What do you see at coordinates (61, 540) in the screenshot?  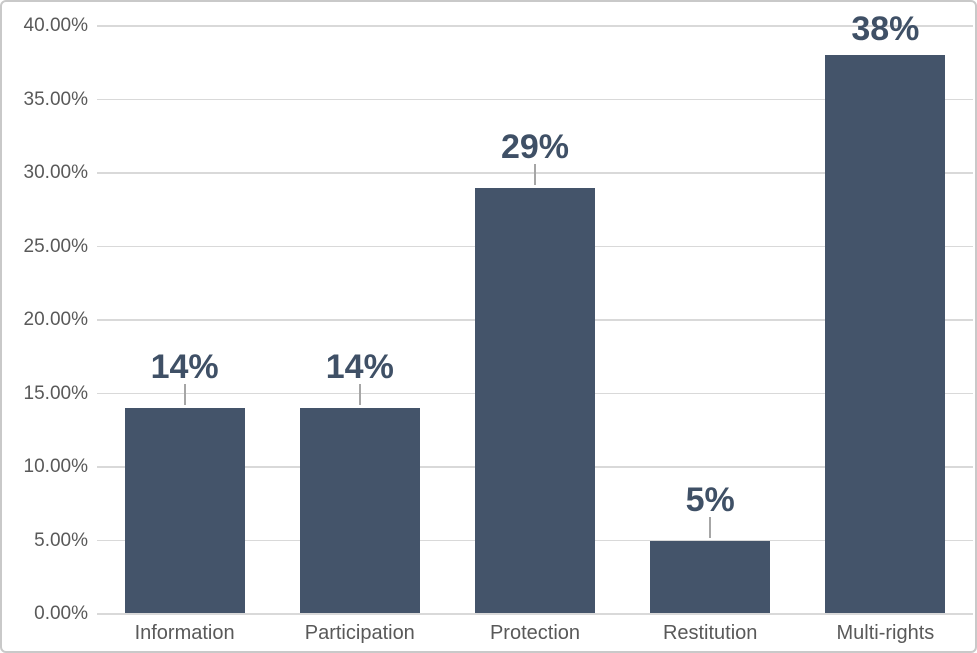 I see `y-tick-label: 5.00%` at bounding box center [61, 540].